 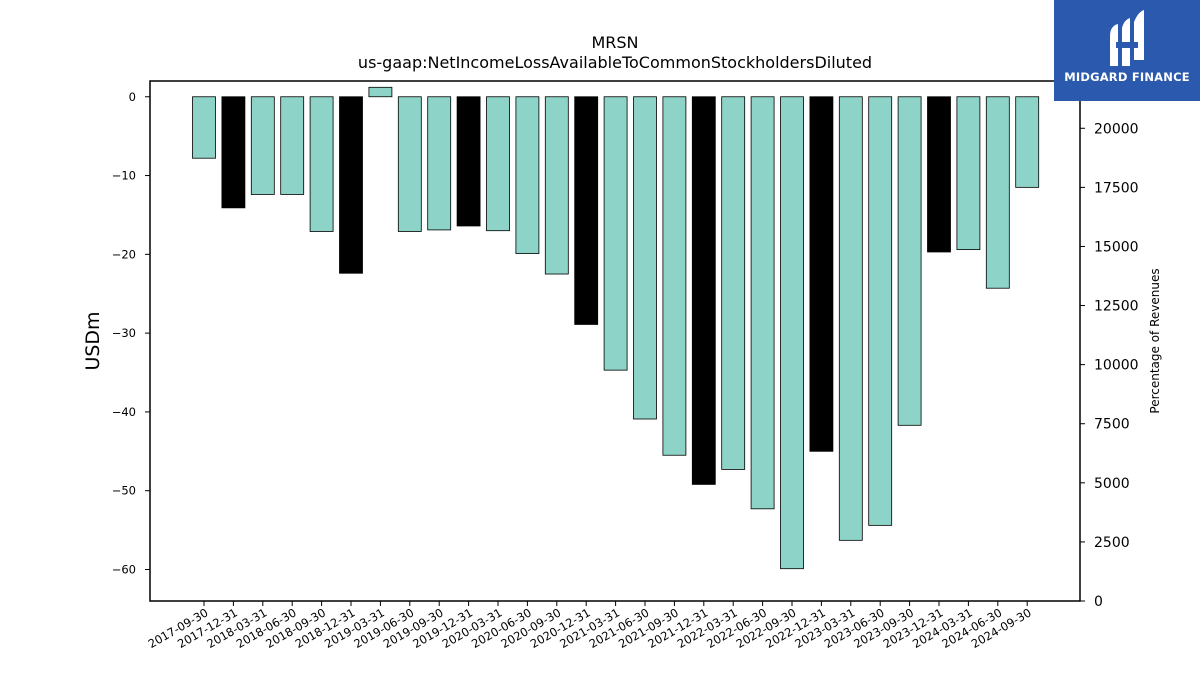 I want to click on y-tick-label: −30, so click(x=124, y=333).